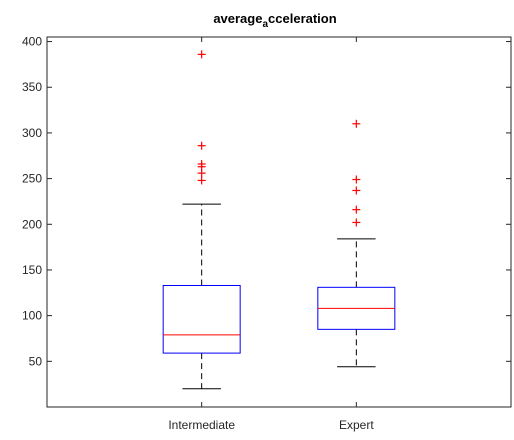  I want to click on y-tick-label: 250, so click(32, 179).